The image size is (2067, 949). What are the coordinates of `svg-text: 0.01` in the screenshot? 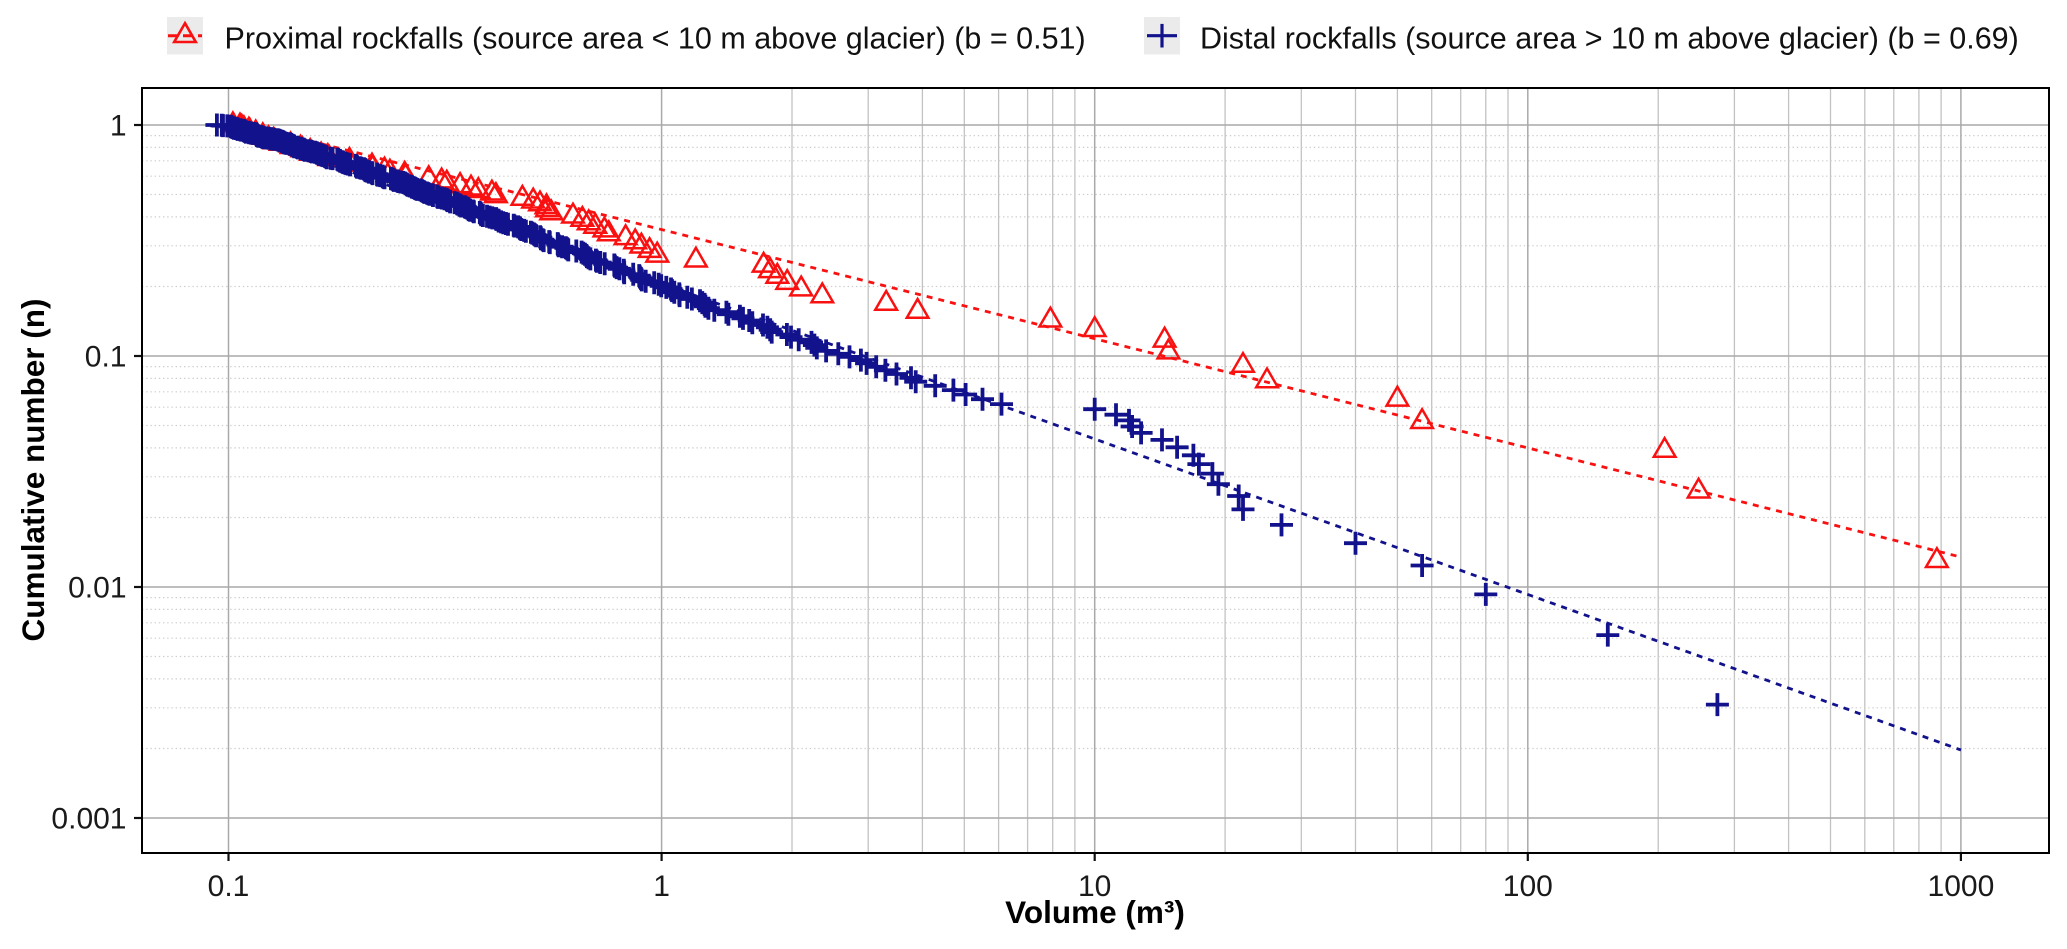 It's located at (97, 588).